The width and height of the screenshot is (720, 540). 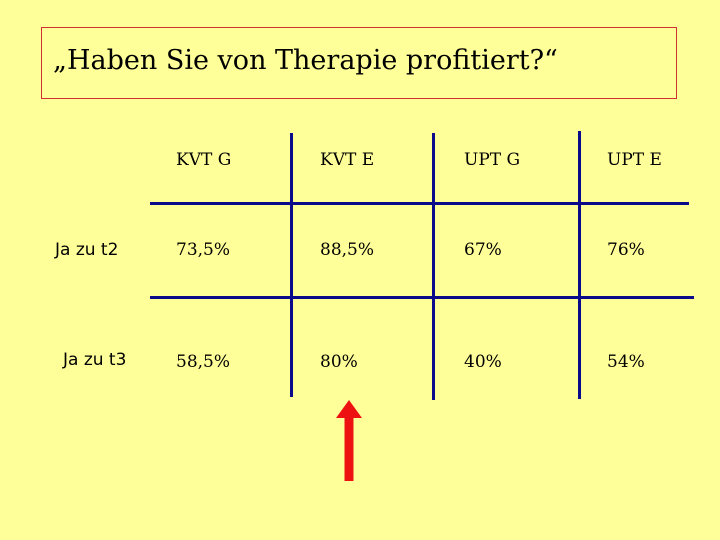 What do you see at coordinates (203, 250) in the screenshot?
I see `cell-t2-kvt-g: 73,5%` at bounding box center [203, 250].